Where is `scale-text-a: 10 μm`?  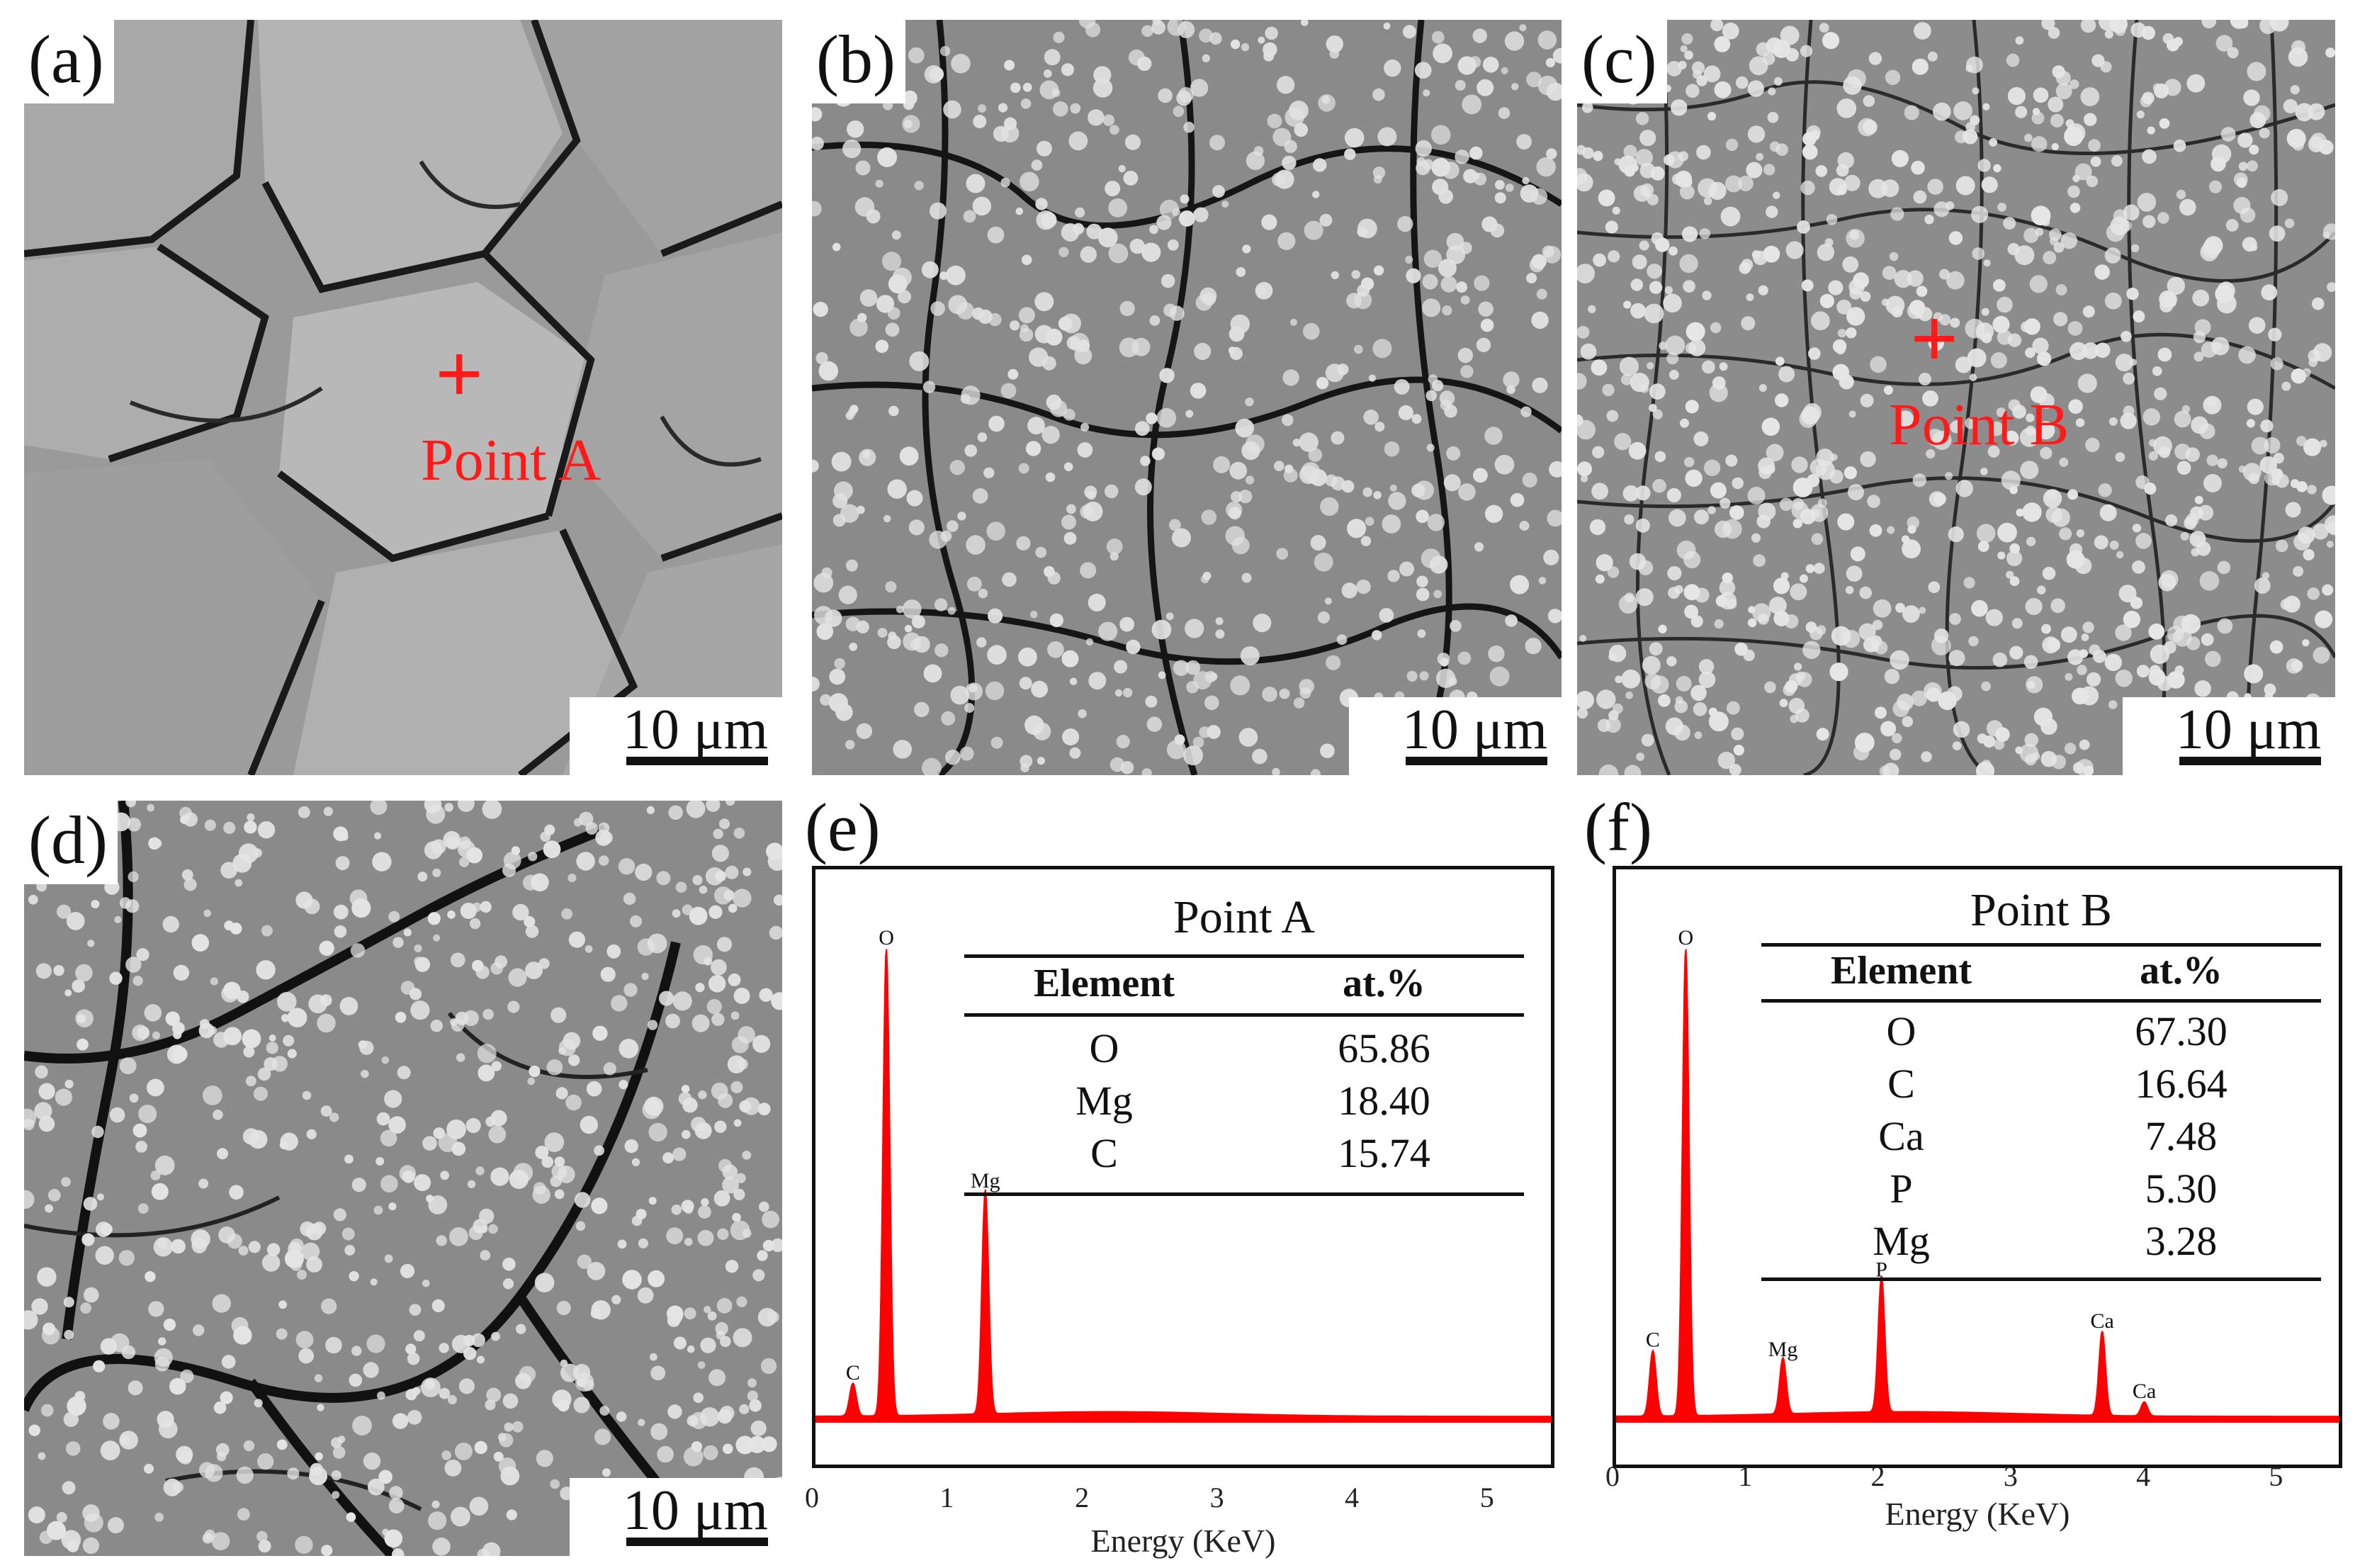 scale-text-a: 10 μm is located at coordinates (695, 730).